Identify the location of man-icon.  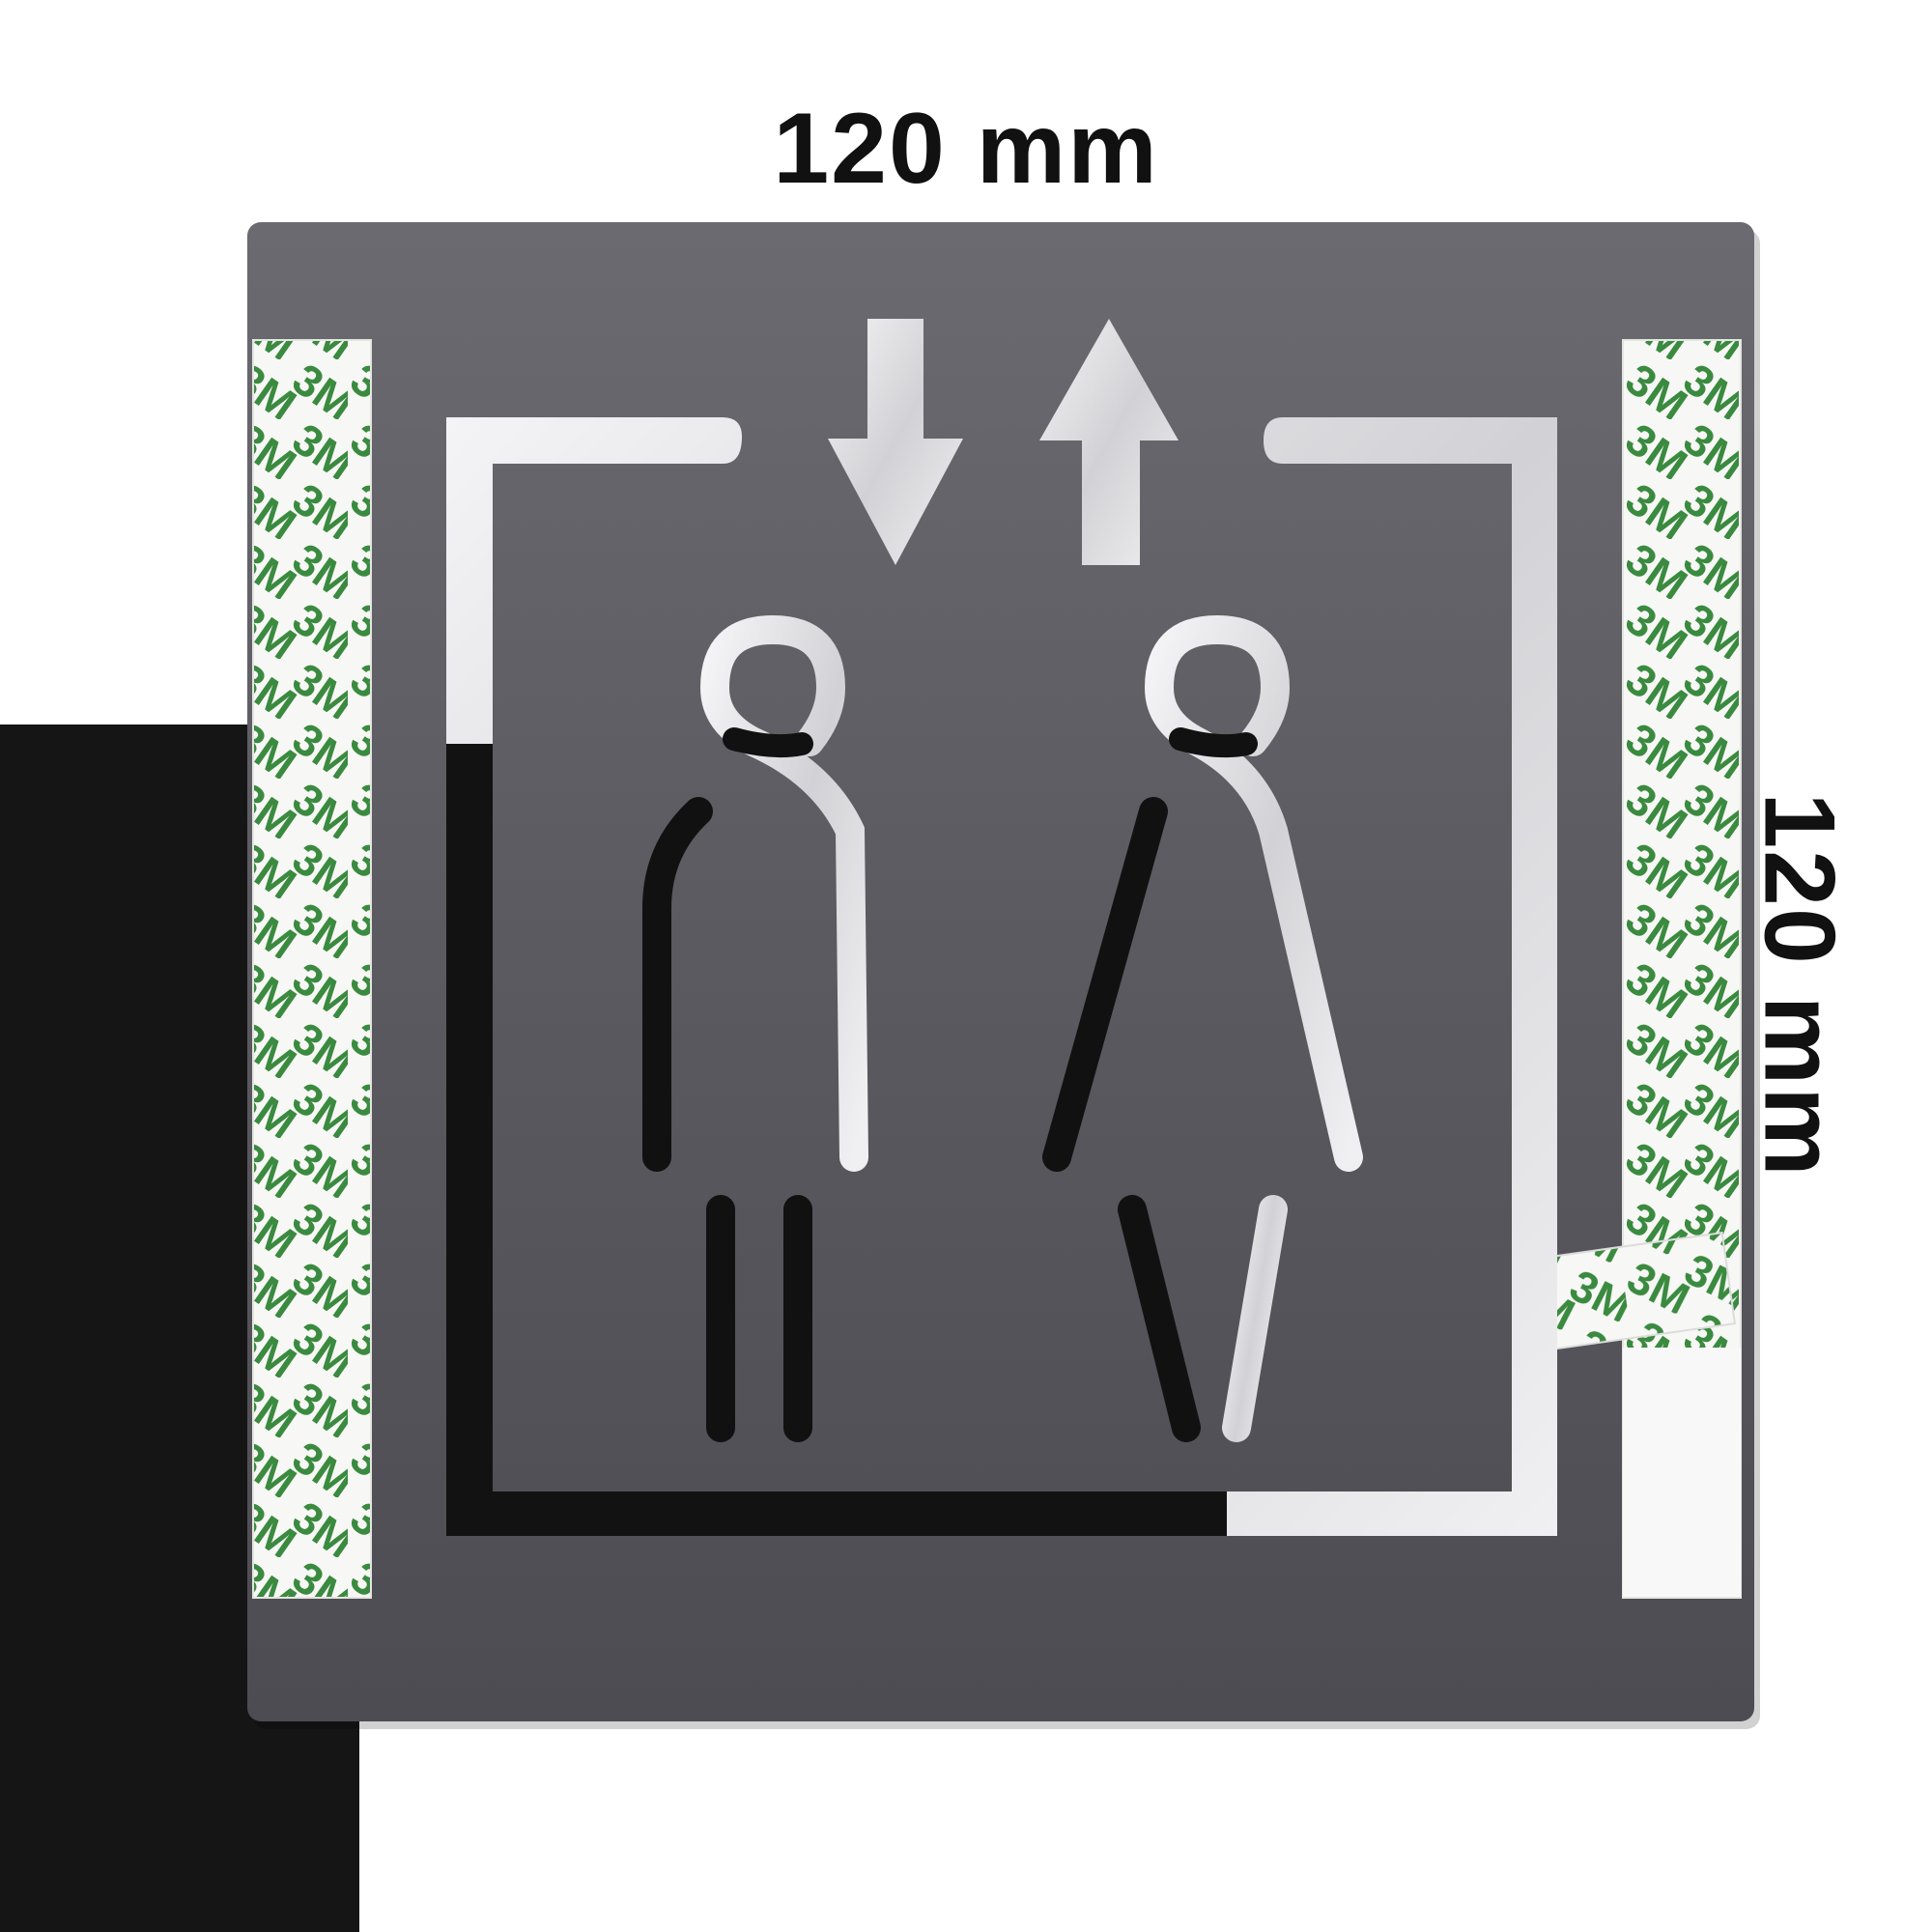
(755, 1028).